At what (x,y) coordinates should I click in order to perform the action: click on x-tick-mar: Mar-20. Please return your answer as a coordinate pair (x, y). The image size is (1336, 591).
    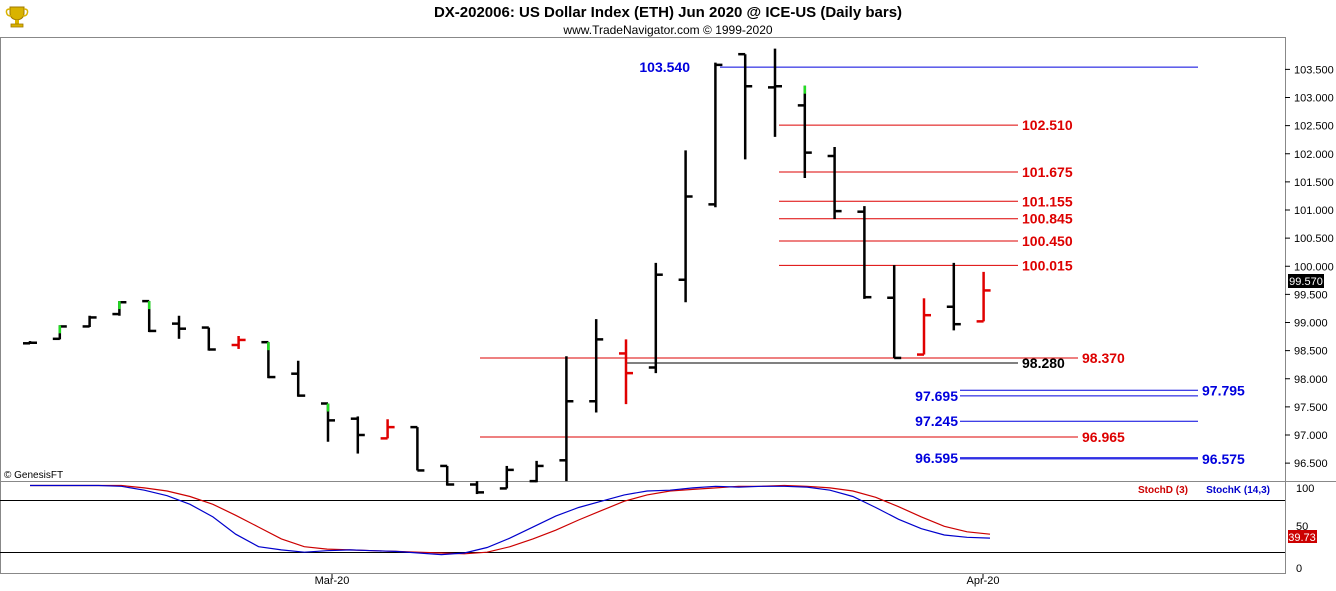
    Looking at the image, I should click on (332, 581).